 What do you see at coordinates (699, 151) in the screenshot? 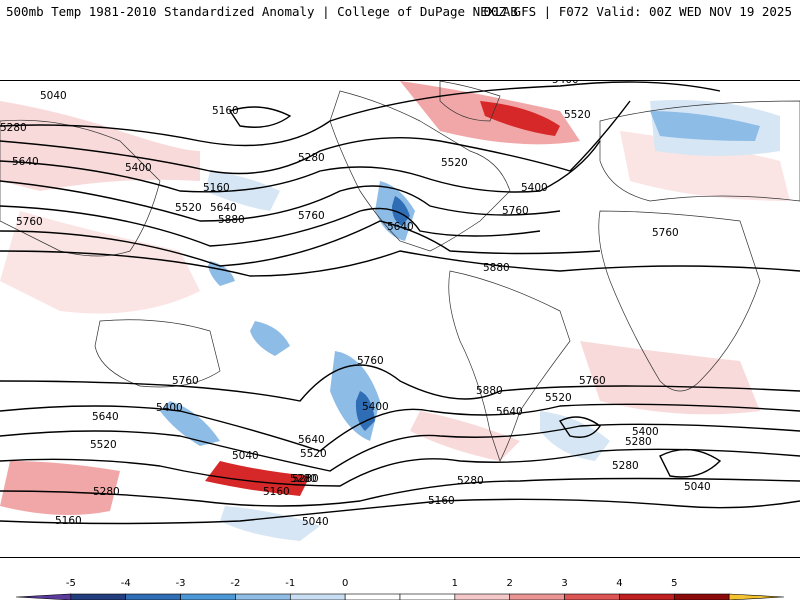
I see `europe-asia-outline` at bounding box center [699, 151].